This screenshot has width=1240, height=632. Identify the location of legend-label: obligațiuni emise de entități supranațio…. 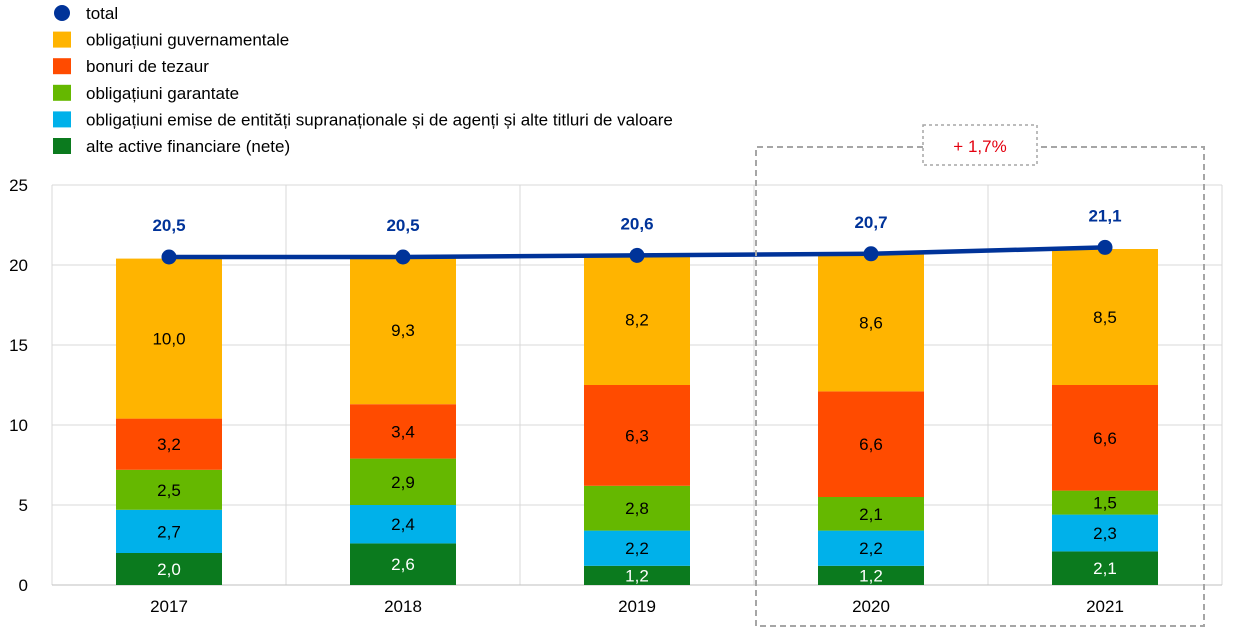
(379, 119).